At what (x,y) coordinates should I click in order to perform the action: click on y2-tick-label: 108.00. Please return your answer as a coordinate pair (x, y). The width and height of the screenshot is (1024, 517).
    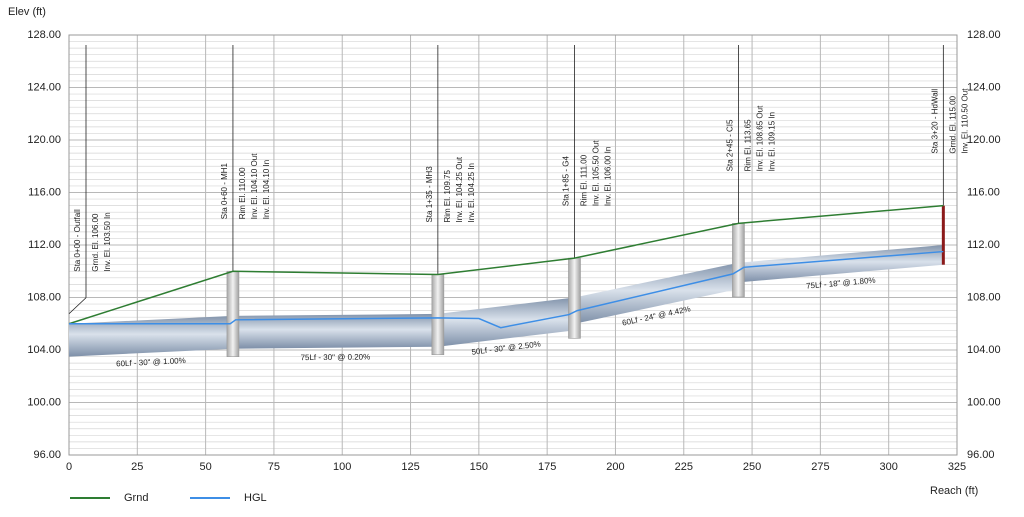
    Looking at the image, I should click on (984, 297).